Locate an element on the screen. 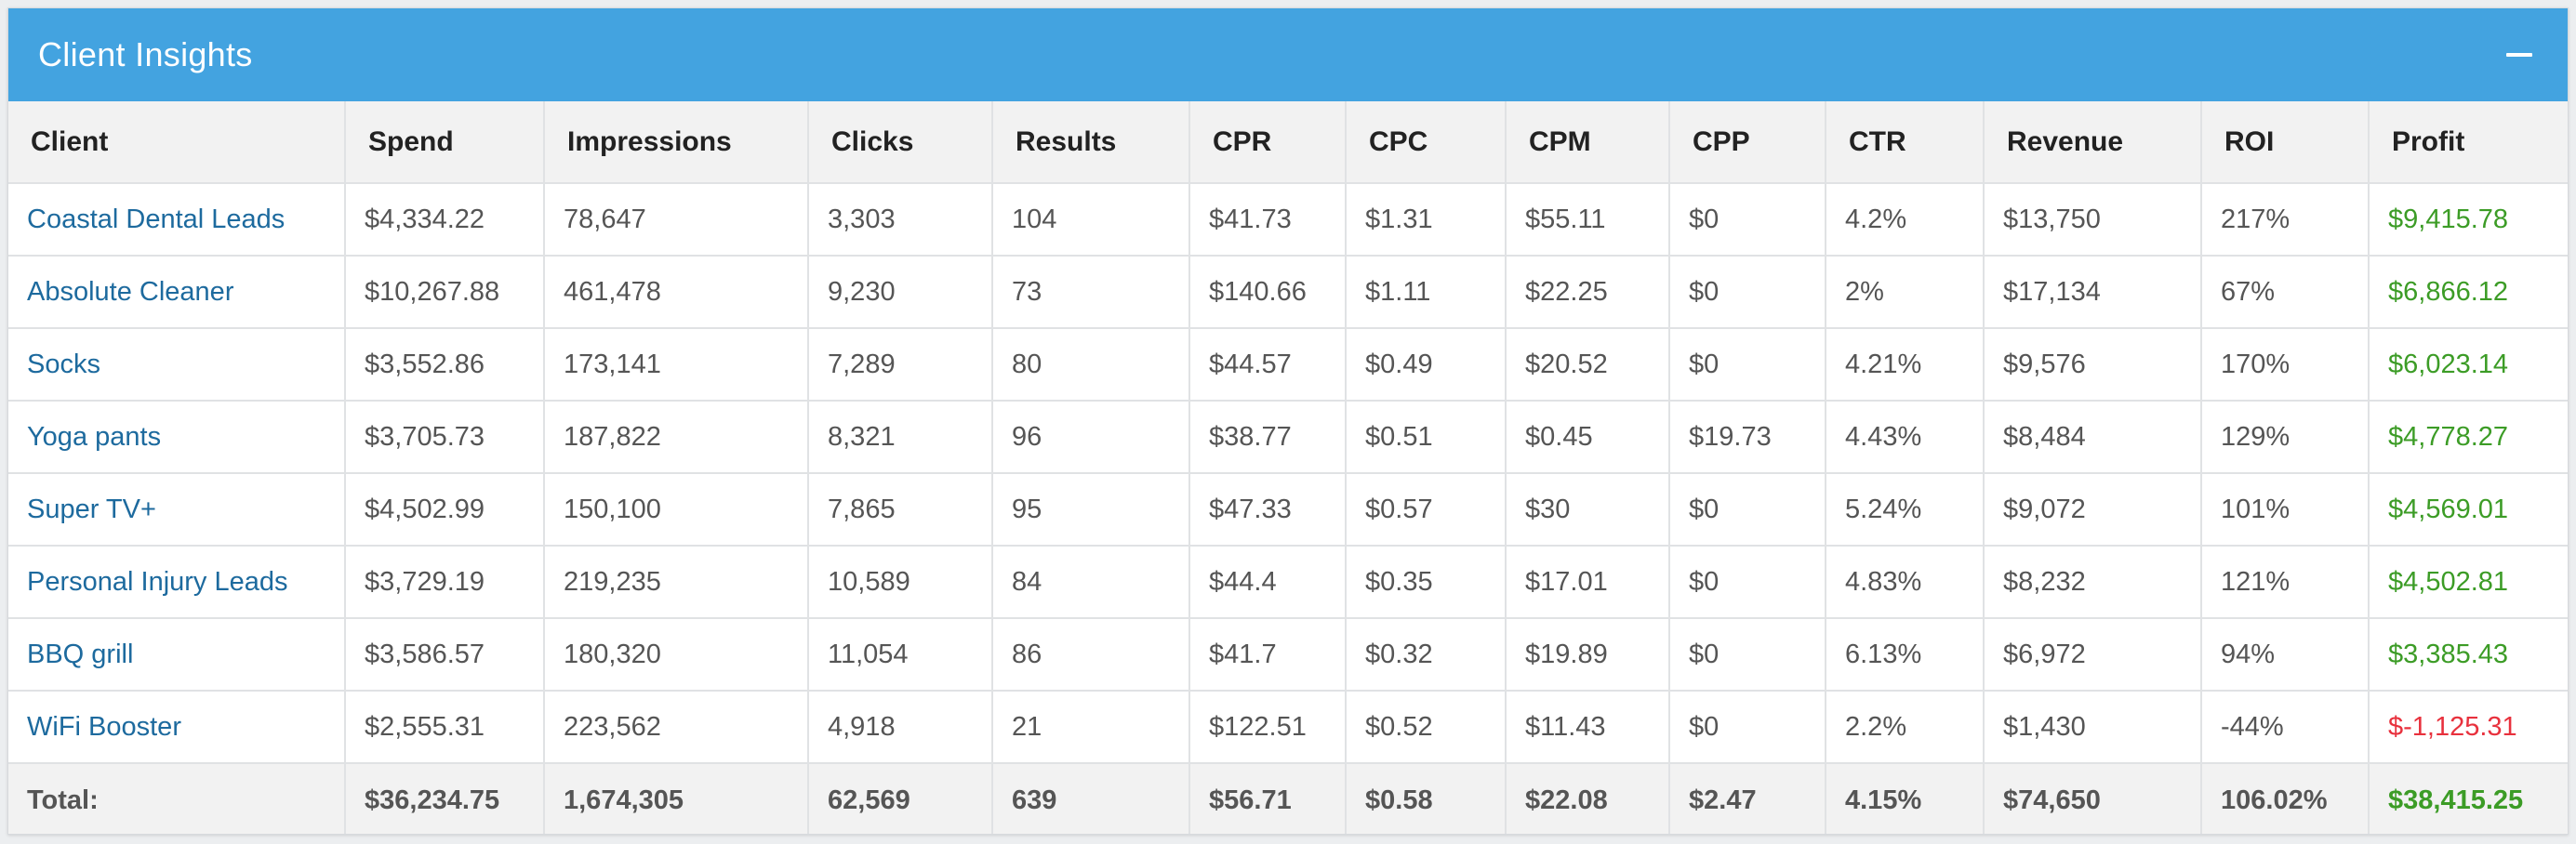 The height and width of the screenshot is (844, 2576). cpm-cell: $20.52 is located at coordinates (1588, 365).